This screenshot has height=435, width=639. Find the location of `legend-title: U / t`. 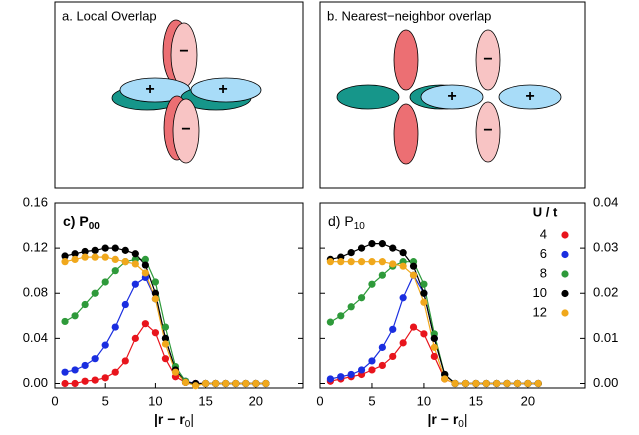

legend-title: U / t is located at coordinates (545, 211).